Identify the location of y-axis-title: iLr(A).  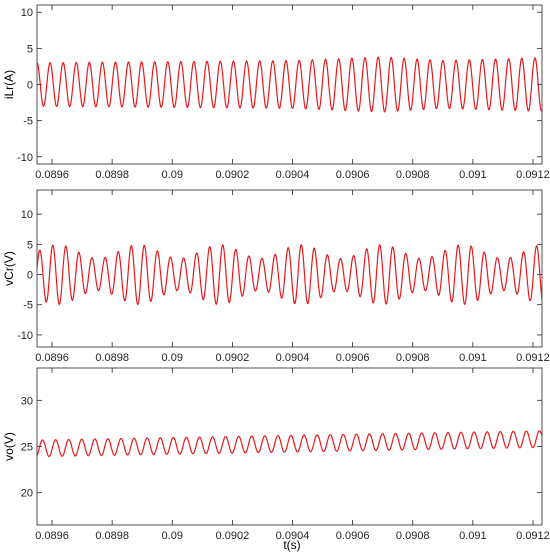
(9, 84).